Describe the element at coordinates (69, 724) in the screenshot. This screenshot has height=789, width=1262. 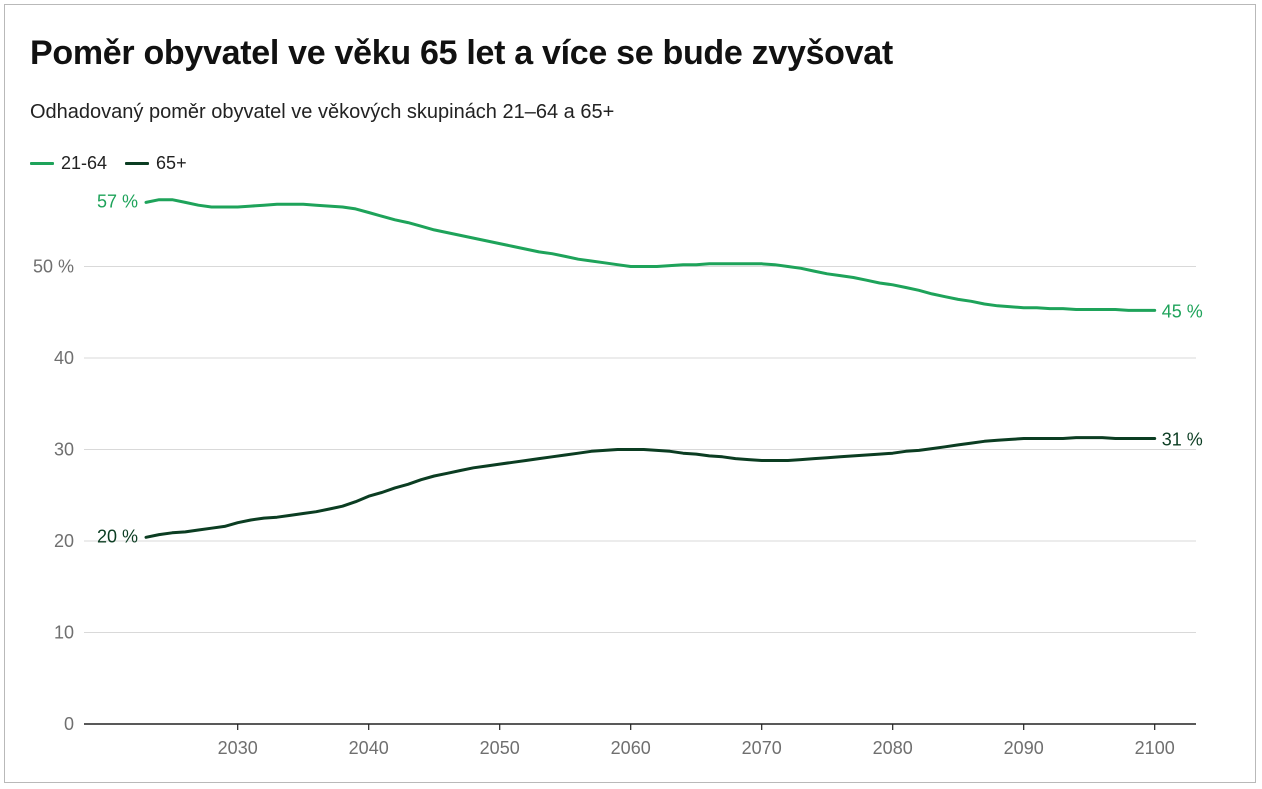
I see `y-tick-label: 0` at that location.